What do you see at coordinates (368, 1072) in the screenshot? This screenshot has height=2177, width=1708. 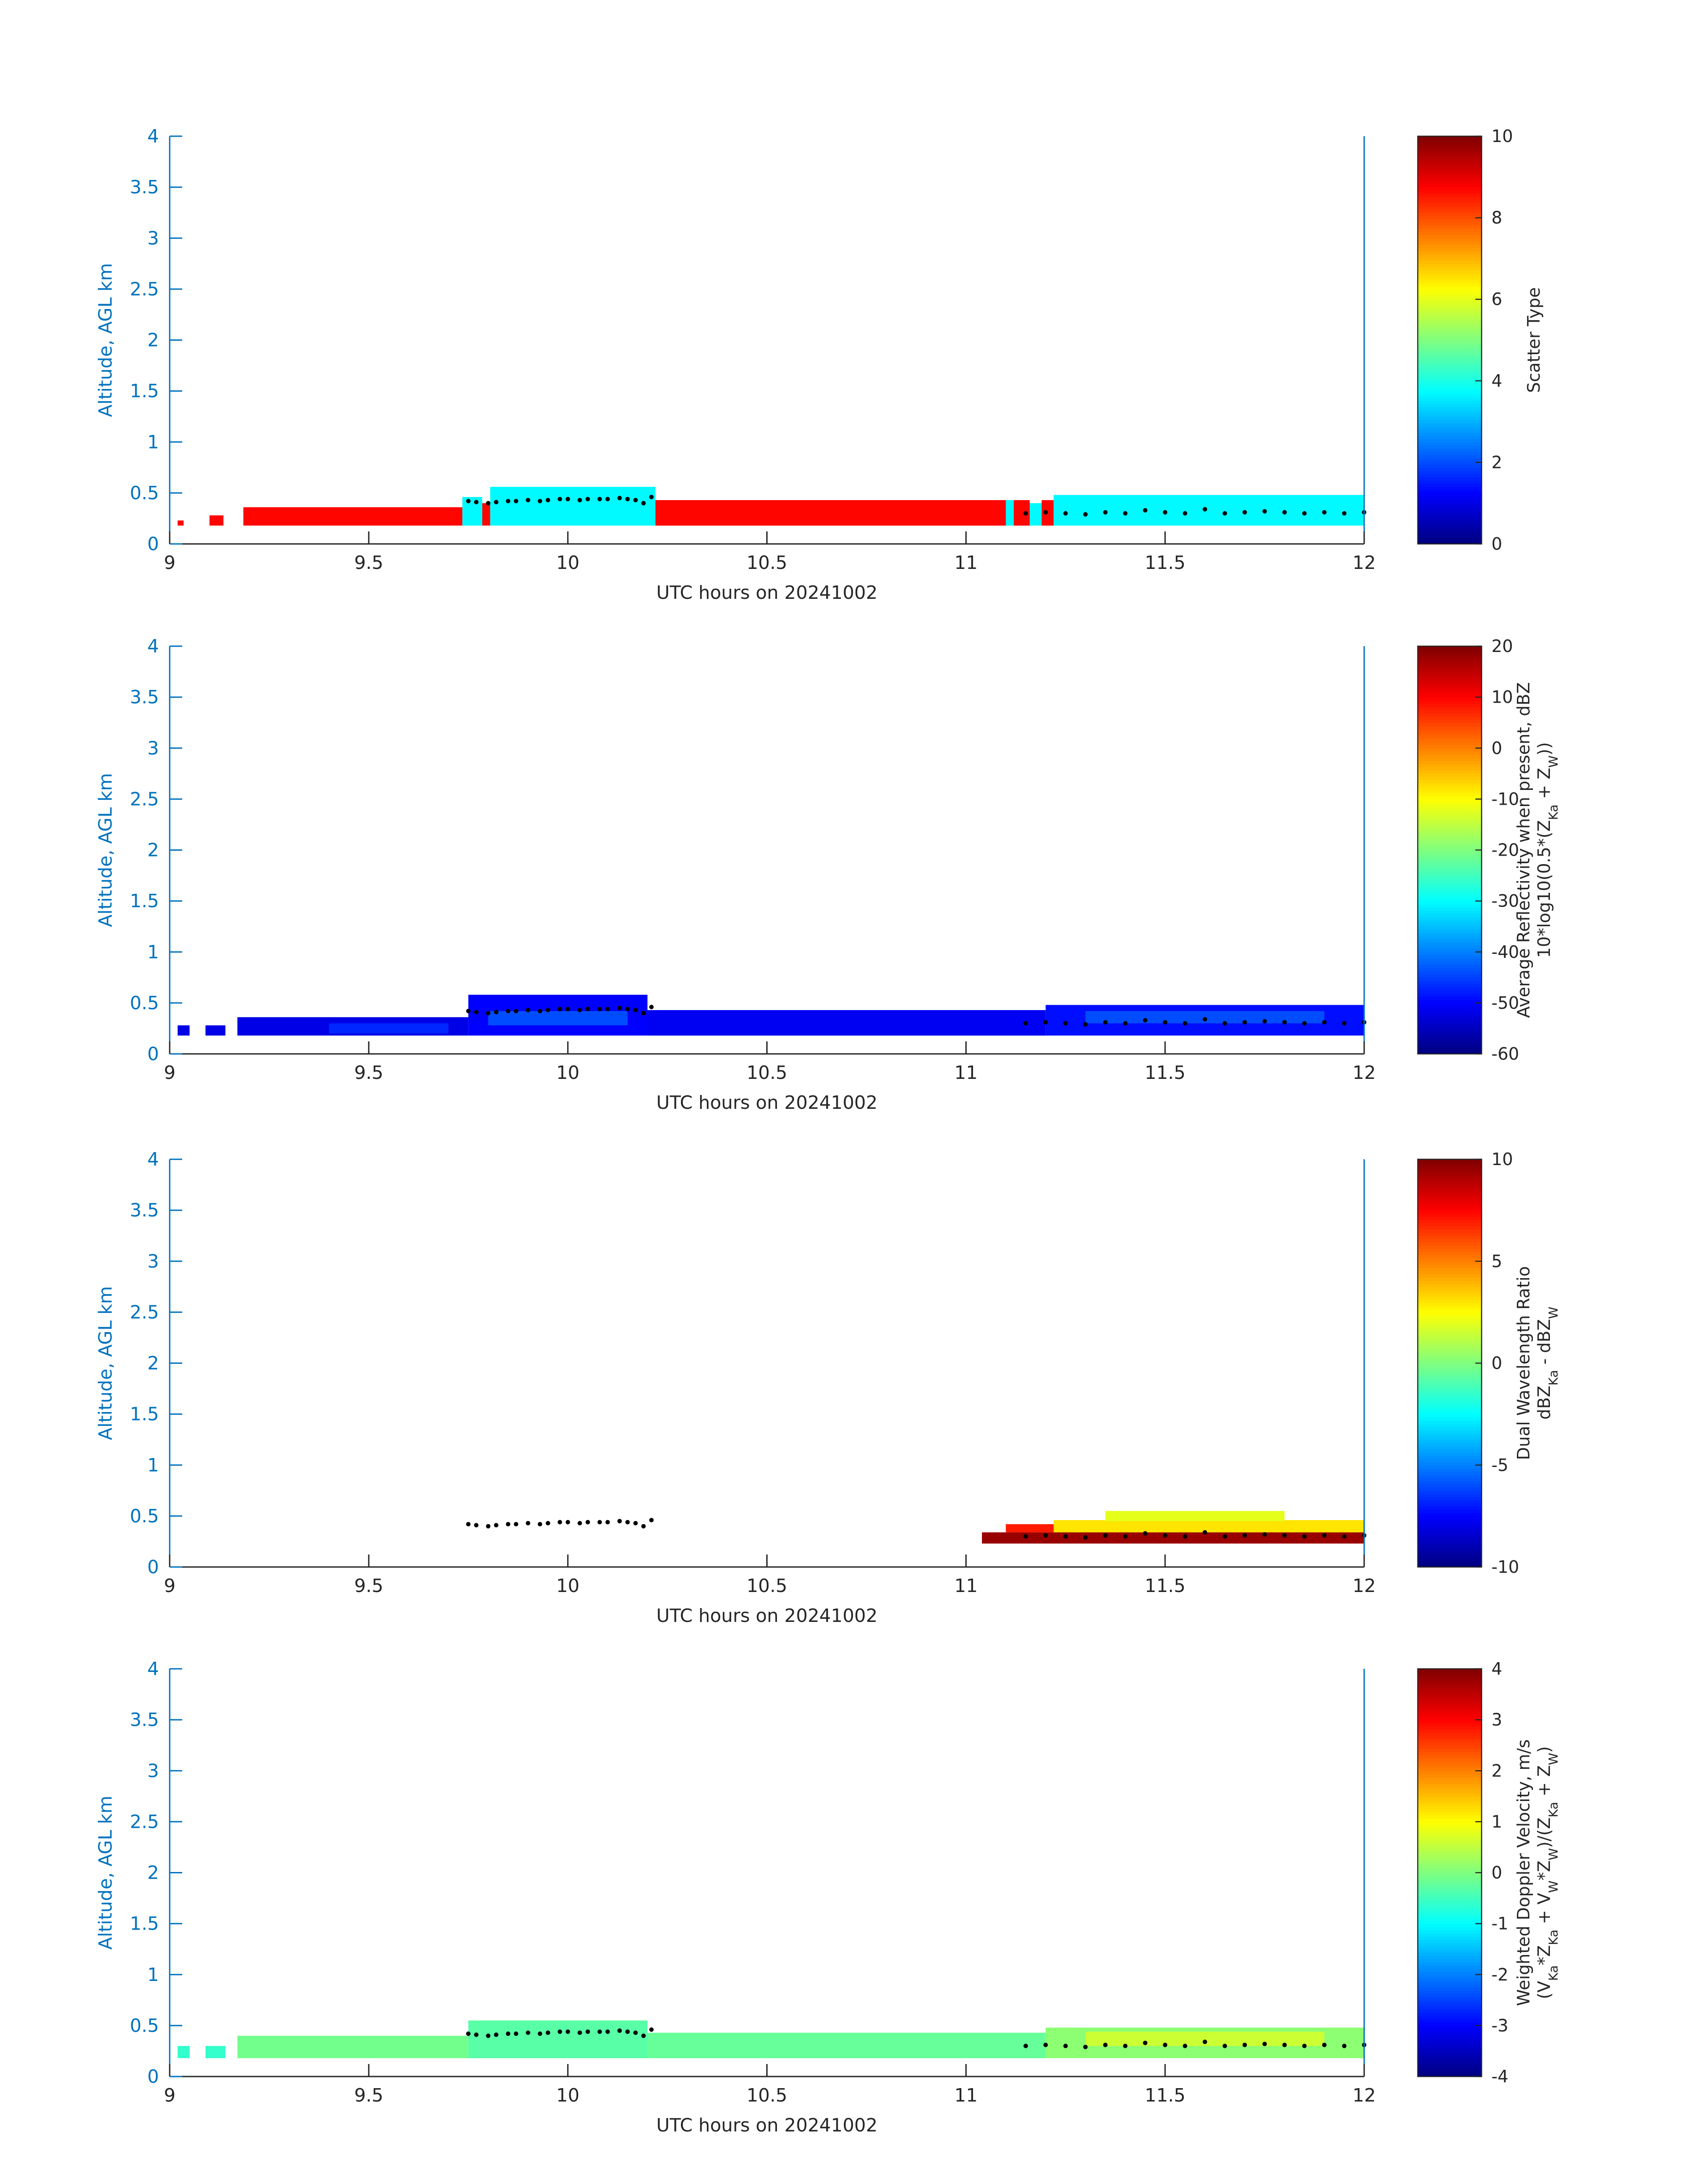 I see `x-tick-label: 9.5` at bounding box center [368, 1072].